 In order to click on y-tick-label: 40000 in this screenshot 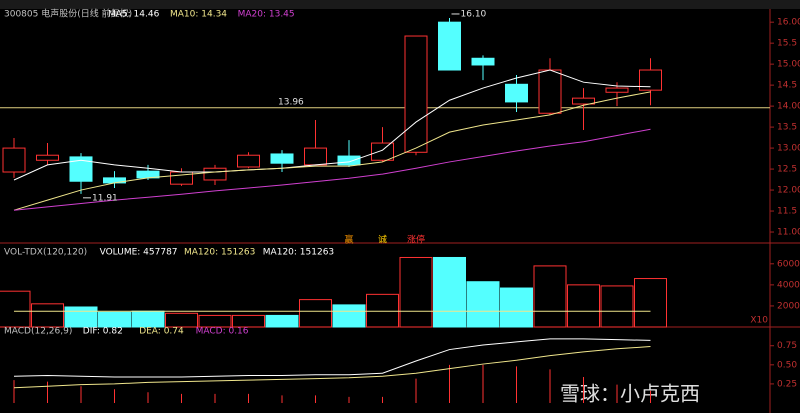, I will do `click(788, 285)`.